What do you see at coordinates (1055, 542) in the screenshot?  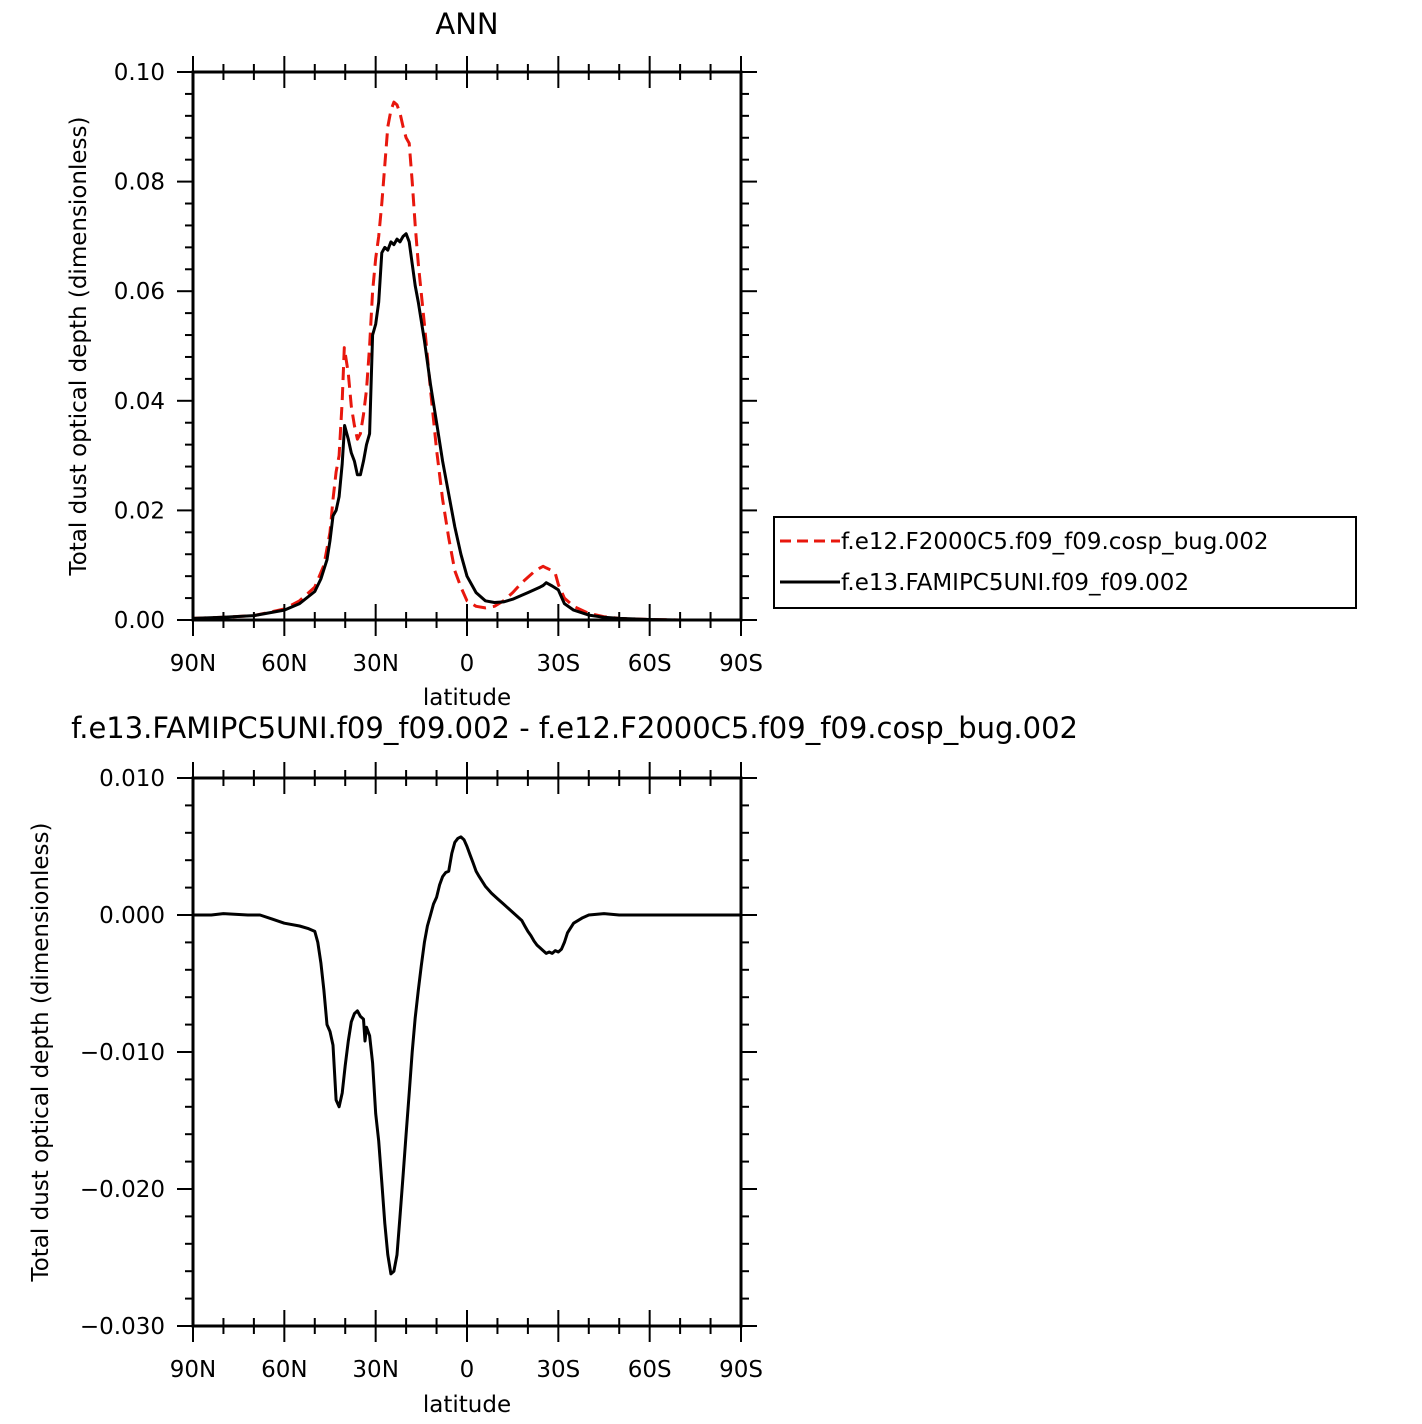 I see `legend-label-1: f.e12.F2000C5.f09_f09.cosp_bug.002` at bounding box center [1055, 542].